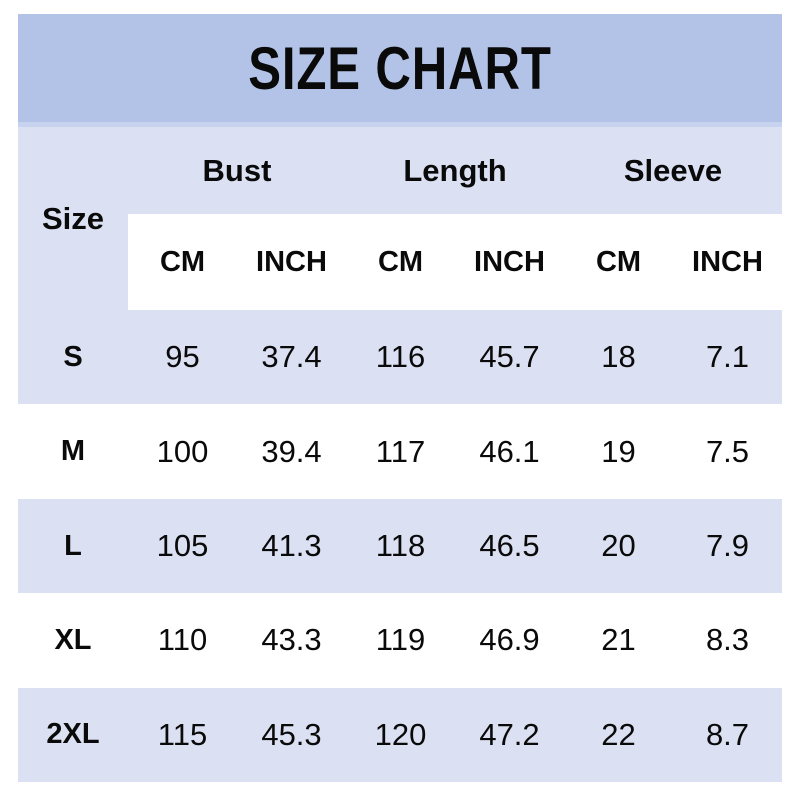 This screenshot has width=800, height=800. I want to click on cell-value: 116, so click(400, 357).